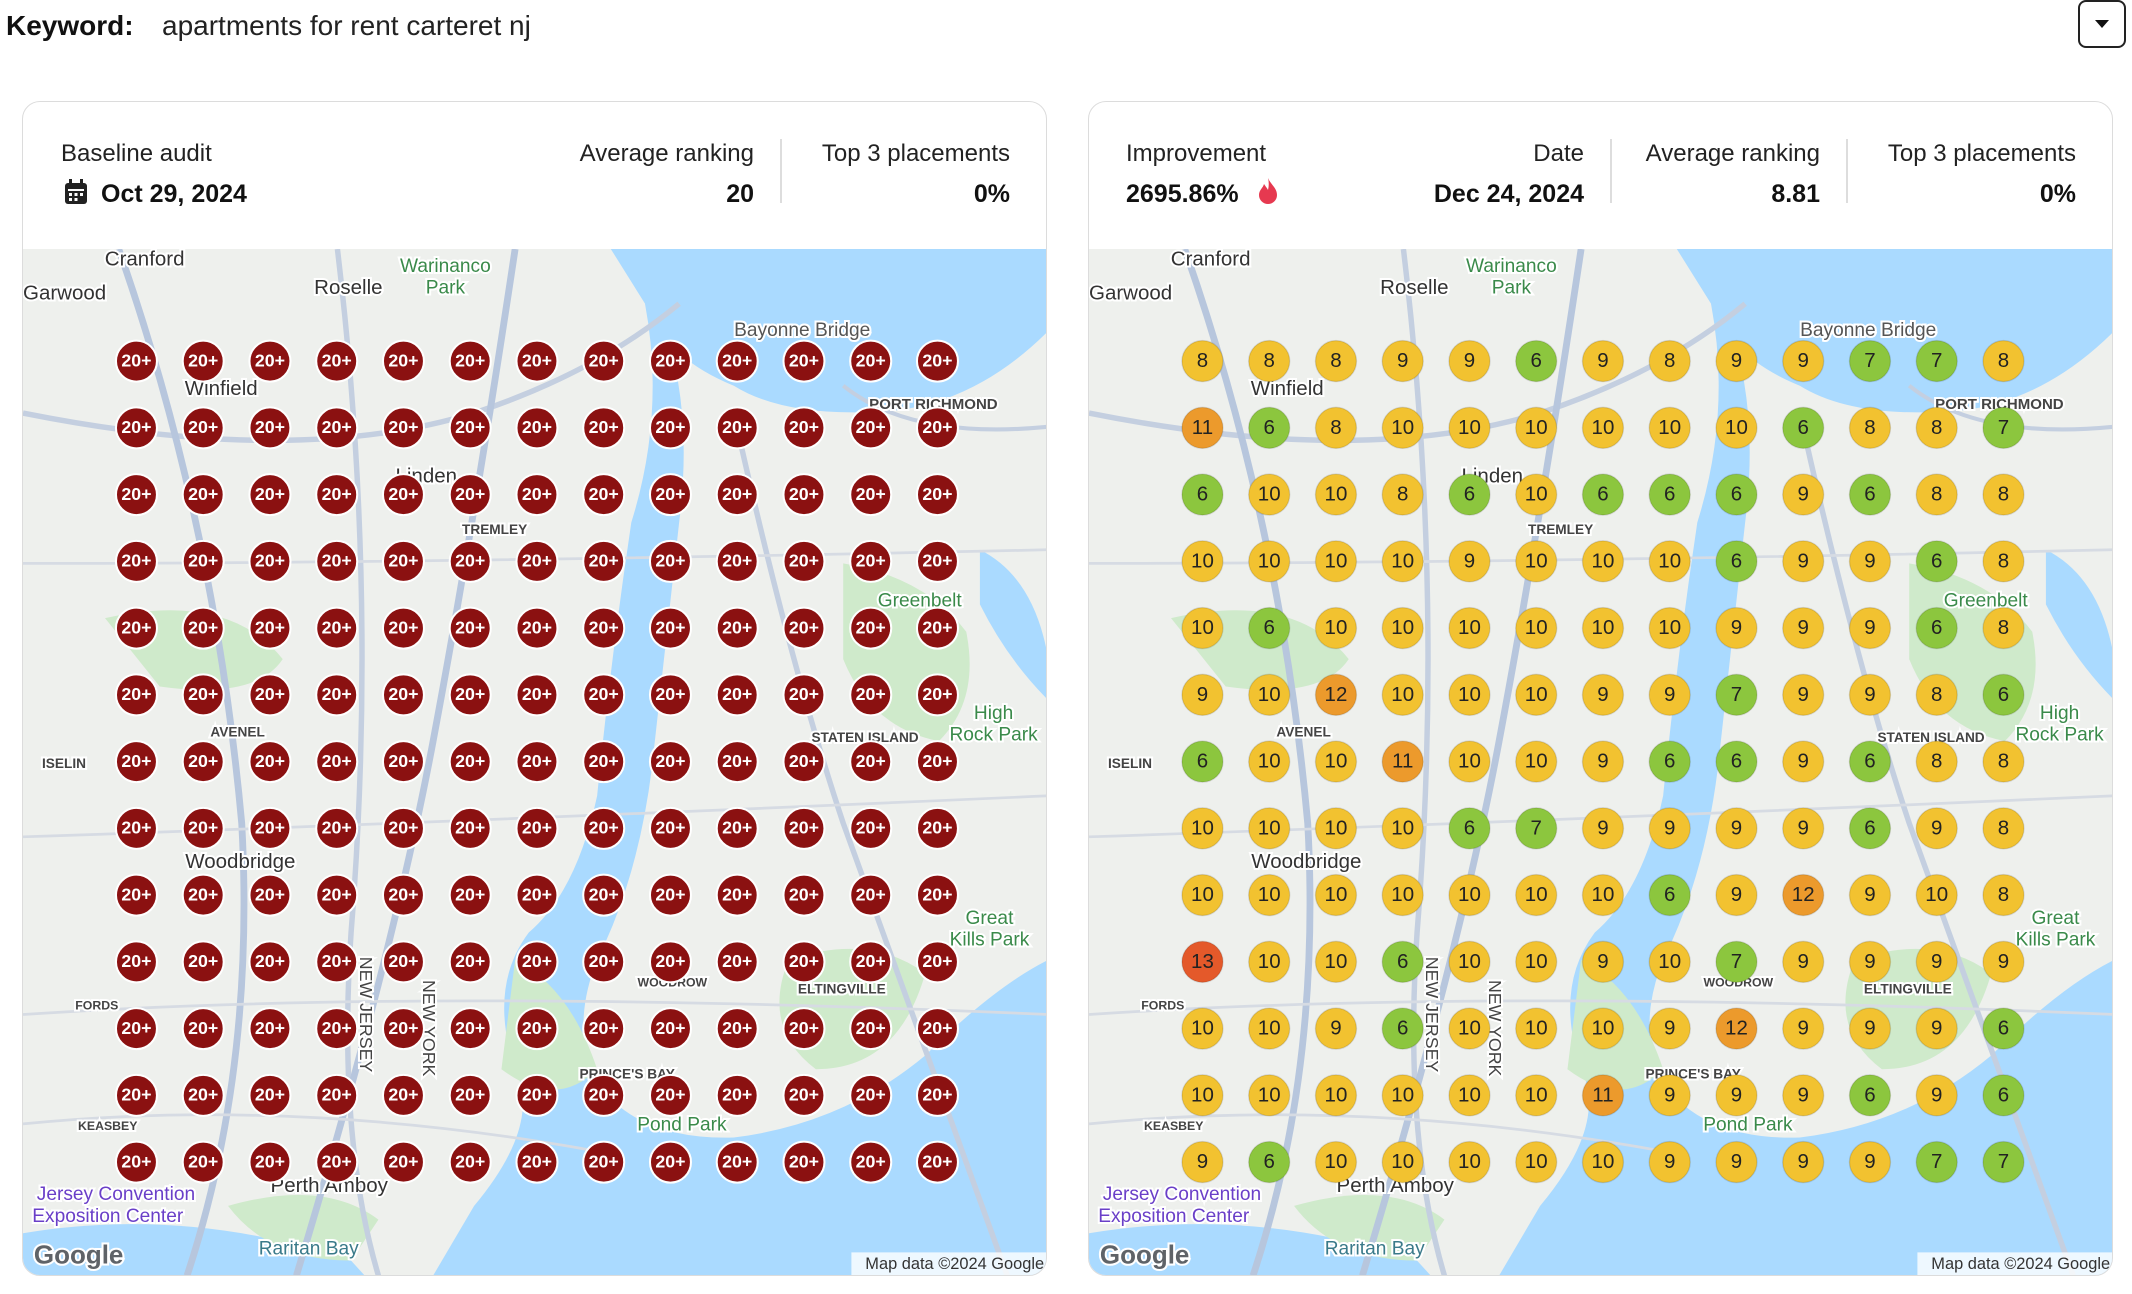  I want to click on rank-label: 13, so click(1202, 961).